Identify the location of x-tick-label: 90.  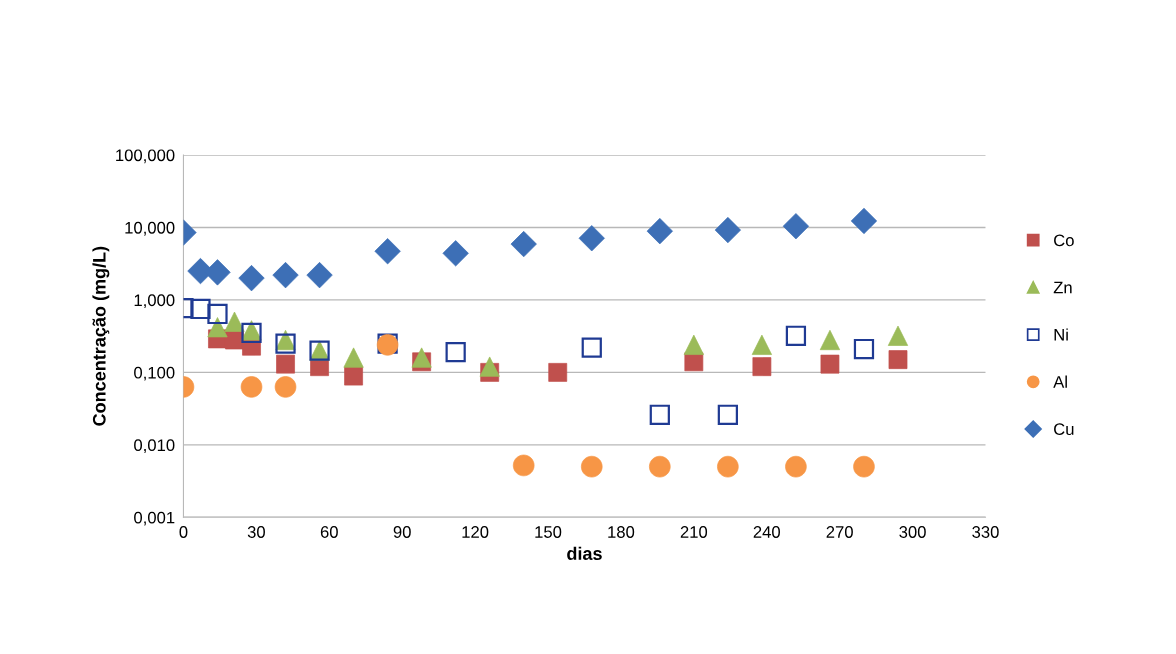
(402, 532).